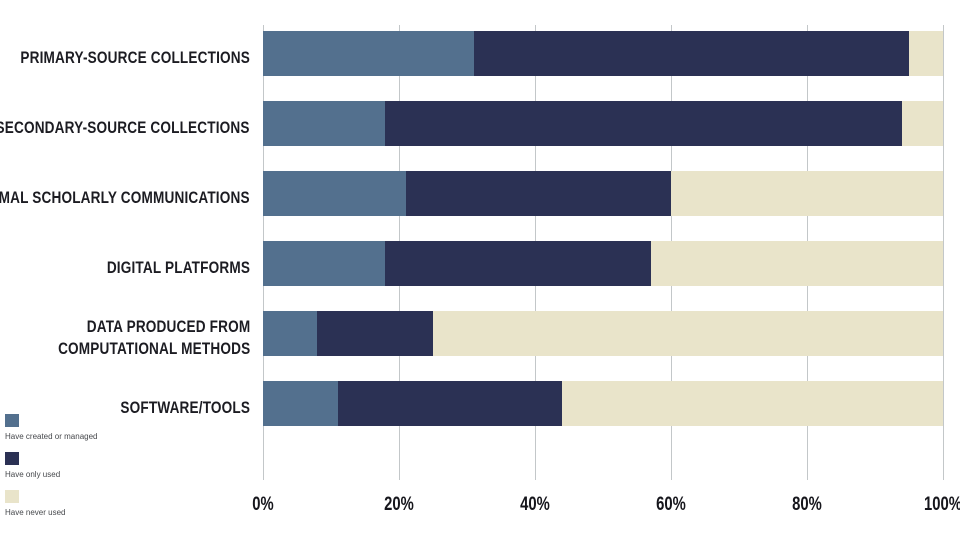  I want to click on category-label-line: DATA PRODUCED FROM, so click(168, 326).